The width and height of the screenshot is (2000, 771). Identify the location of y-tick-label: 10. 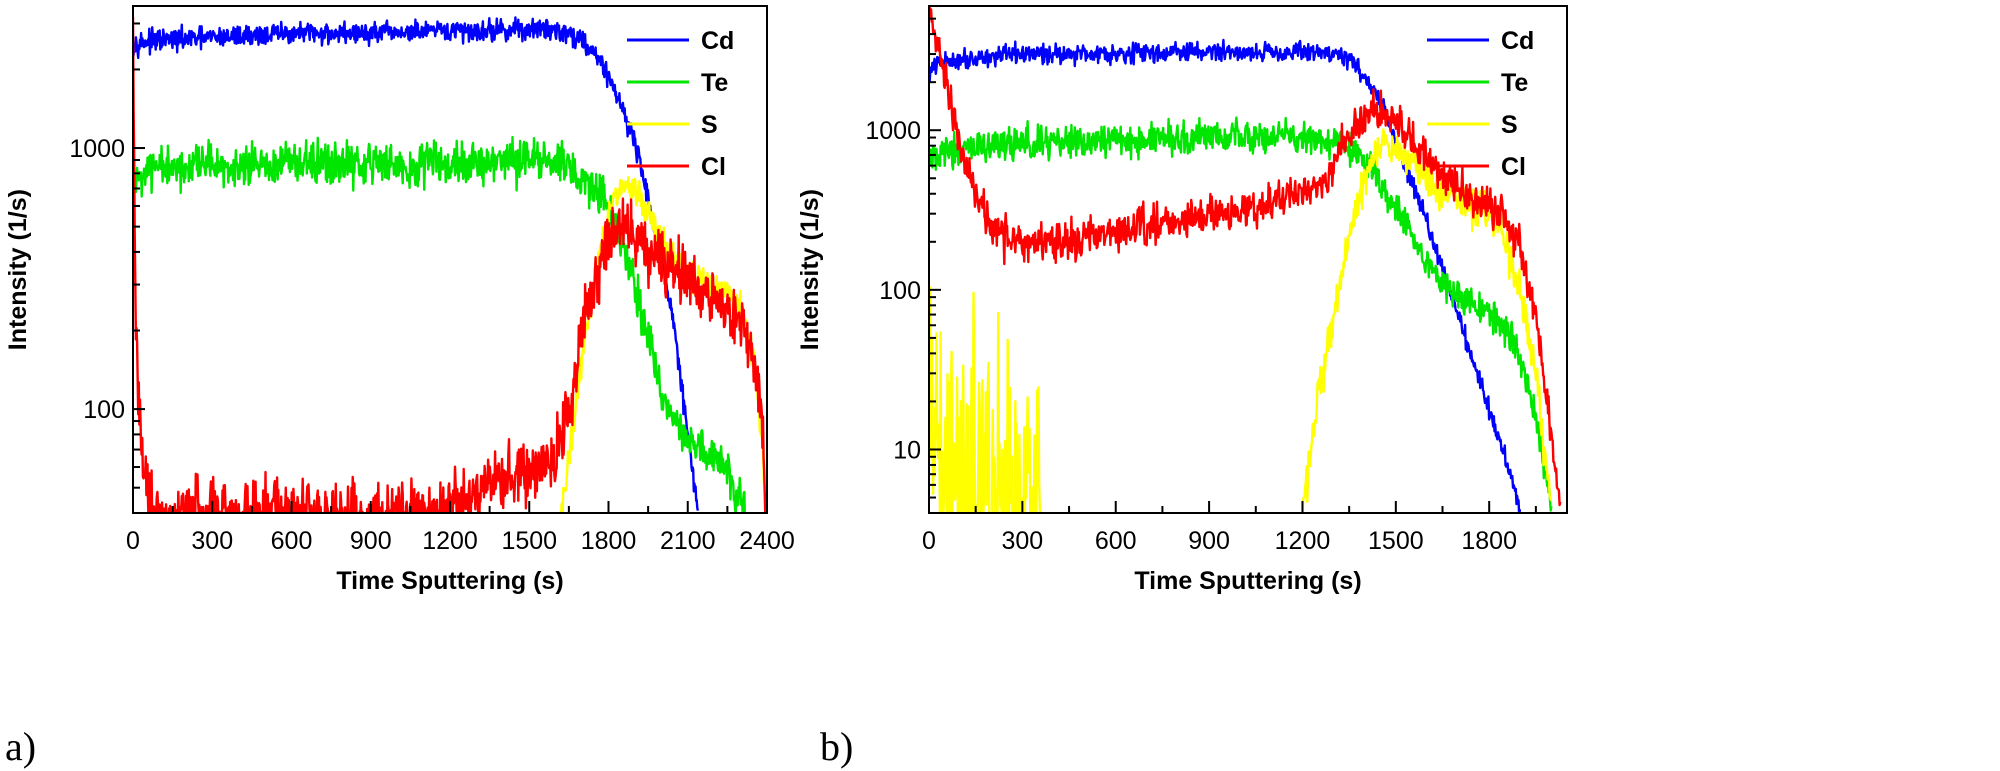
(907, 450).